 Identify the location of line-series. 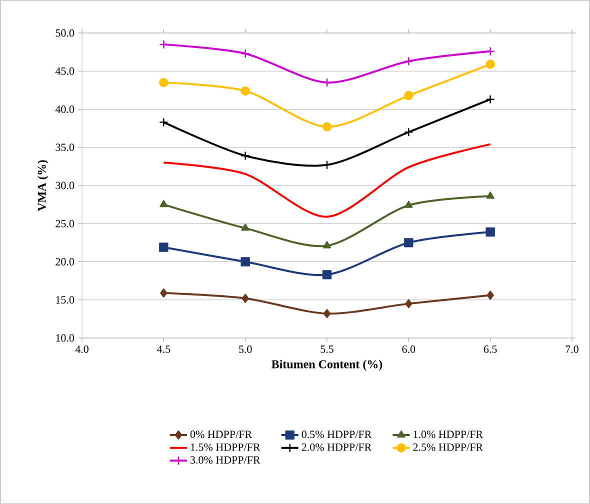
(327, 180).